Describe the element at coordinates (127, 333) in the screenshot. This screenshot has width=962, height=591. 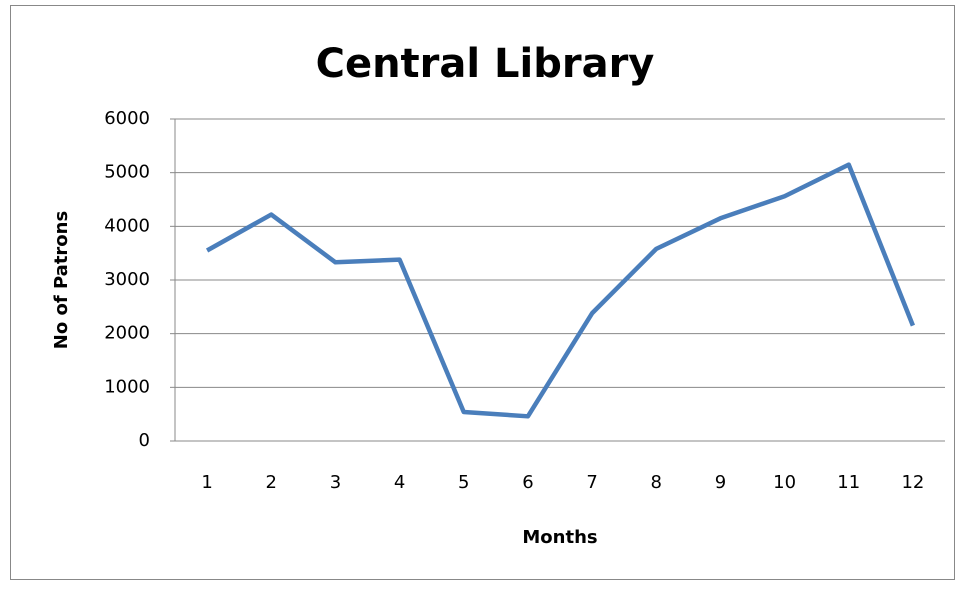
I see `y-tick-label: 2000` at that location.